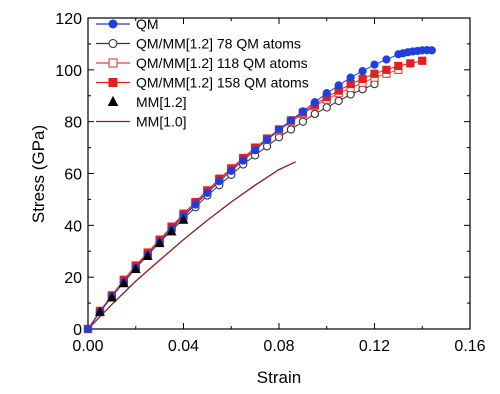 This screenshot has height=394, width=500. What do you see at coordinates (68, 19) in the screenshot?
I see `y-tick-label: 120` at bounding box center [68, 19].